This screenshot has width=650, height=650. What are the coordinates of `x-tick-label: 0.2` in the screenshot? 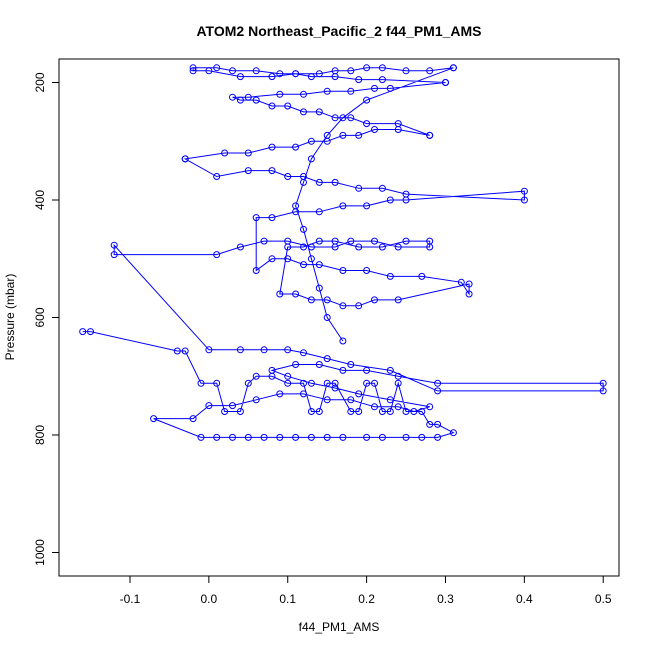 It's located at (366, 599).